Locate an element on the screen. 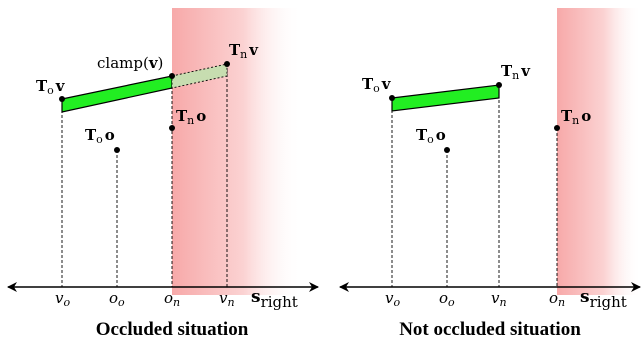 The image size is (642, 345). point-clamp-v is located at coordinates (172, 76).